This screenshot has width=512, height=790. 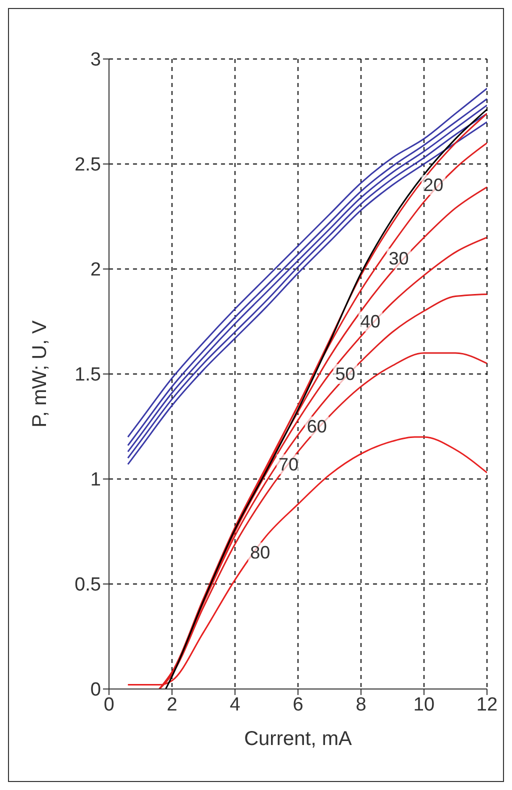 I want to click on annotation: 60, so click(x=316, y=426).